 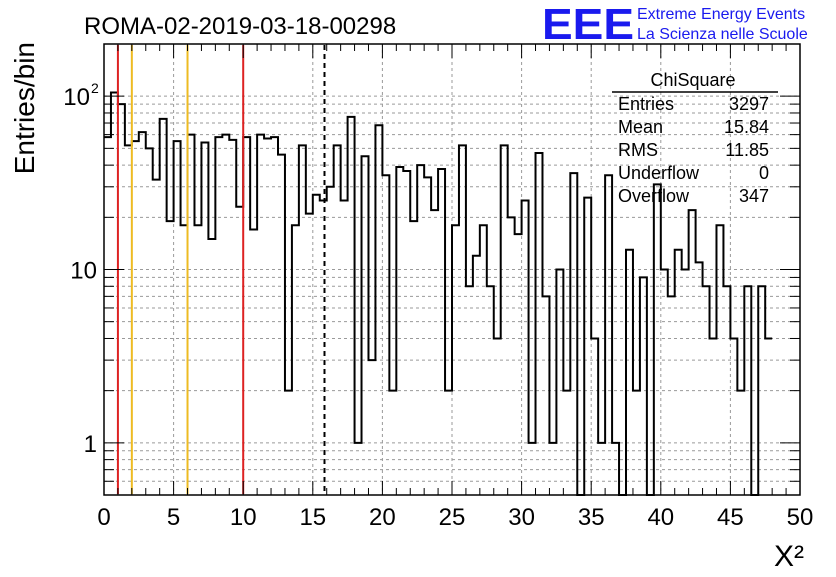 I want to click on stats-row-label: Overflow, so click(x=654, y=196).